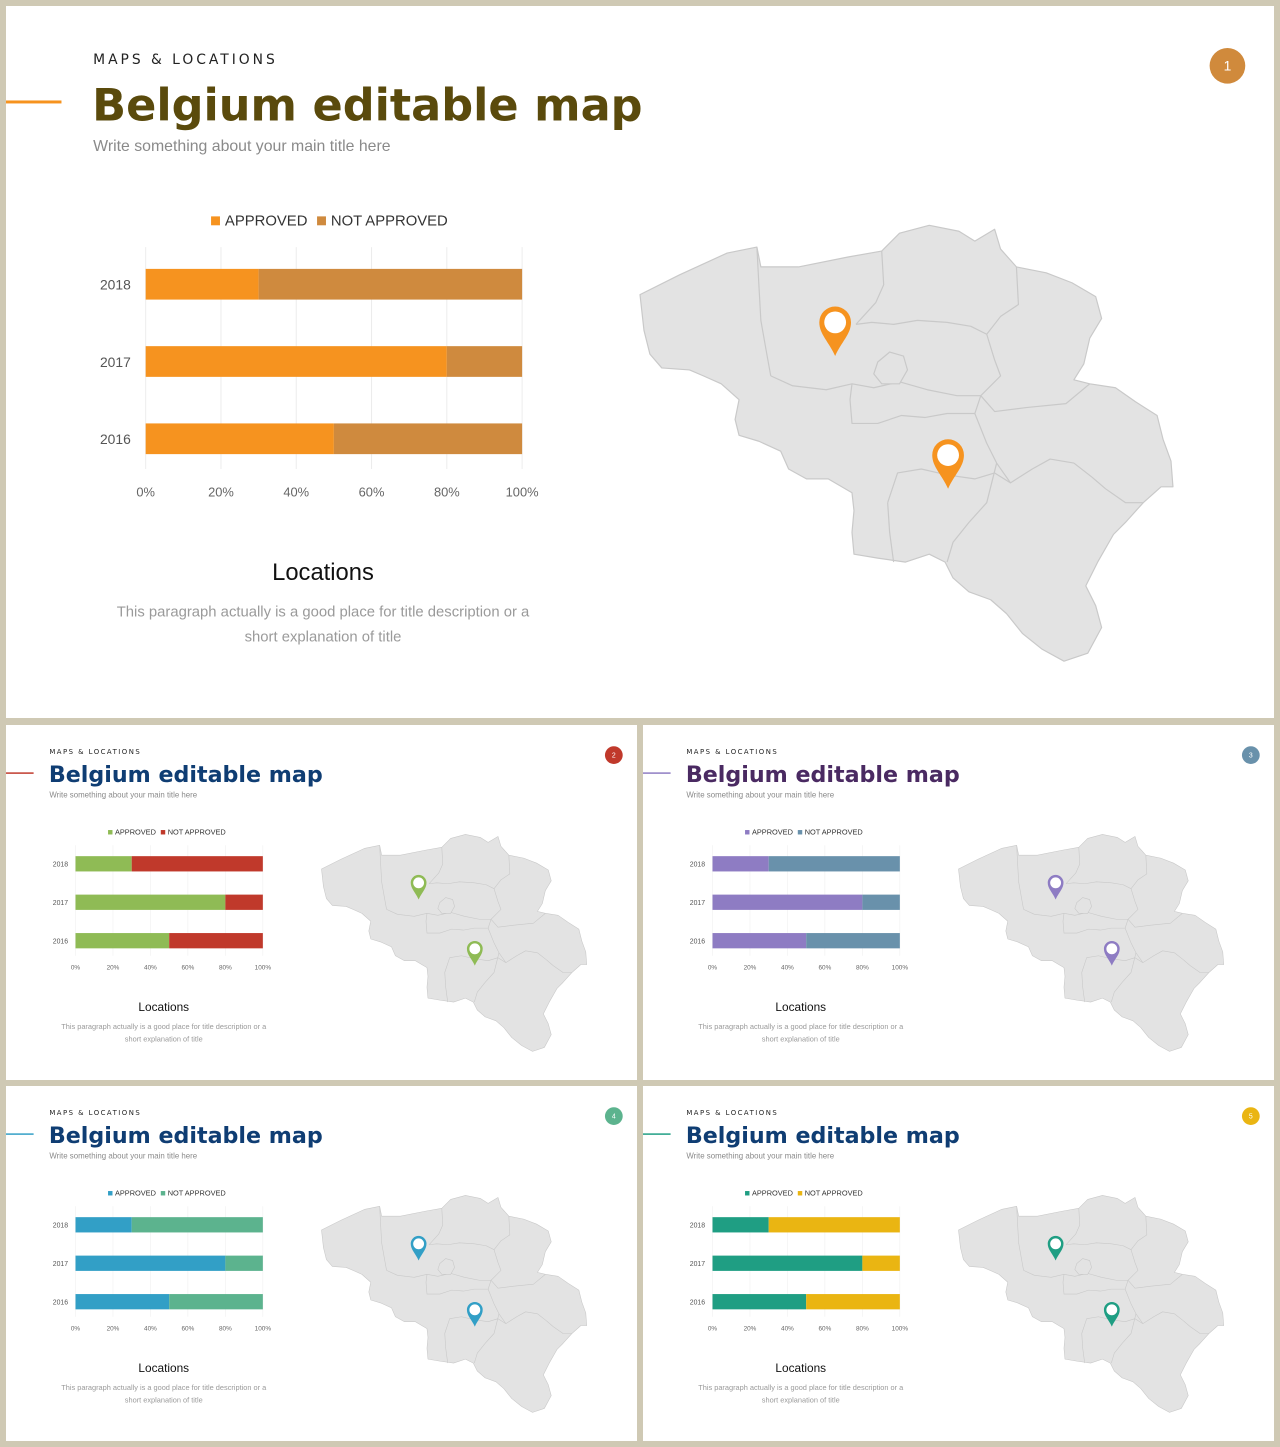  Describe the element at coordinates (20, 1134) in the screenshot. I see `accent-line` at that location.